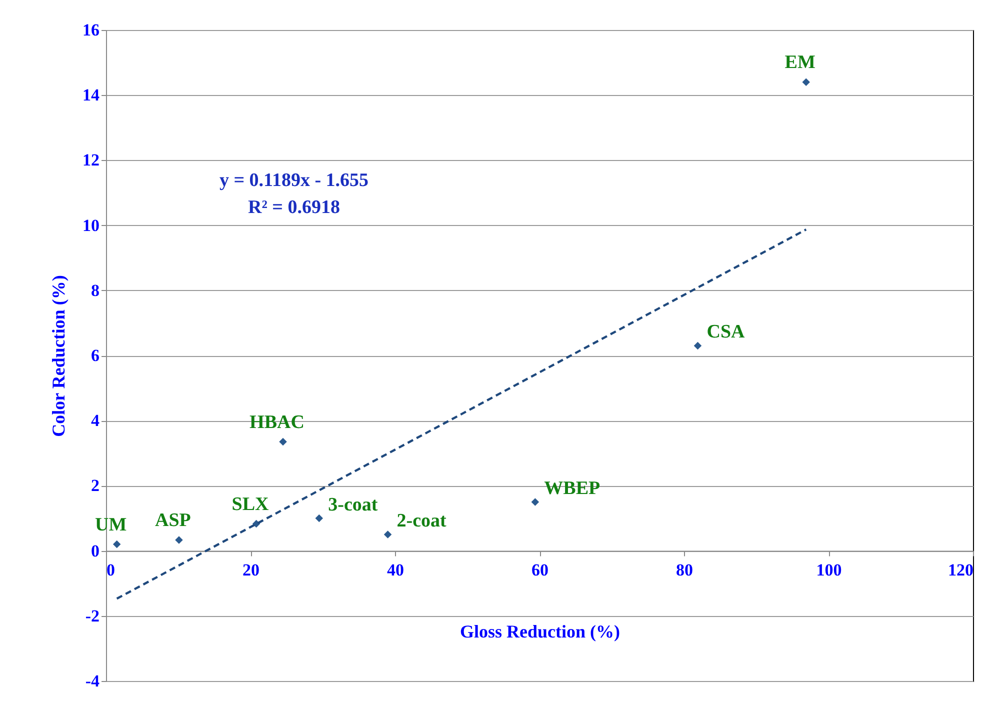  I want to click on y-tick-label: 14, so click(91, 95).